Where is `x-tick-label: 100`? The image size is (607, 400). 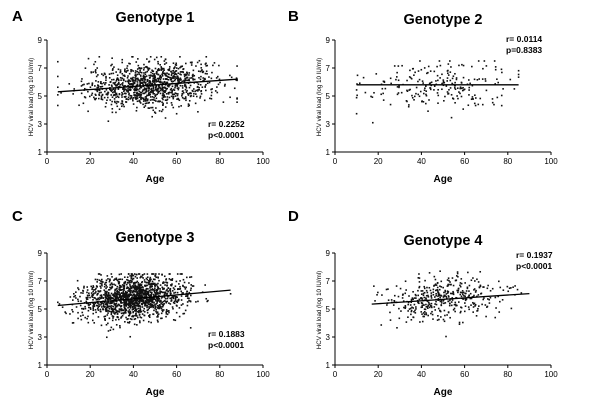
x-tick-label: 100 is located at coordinates (263, 374).